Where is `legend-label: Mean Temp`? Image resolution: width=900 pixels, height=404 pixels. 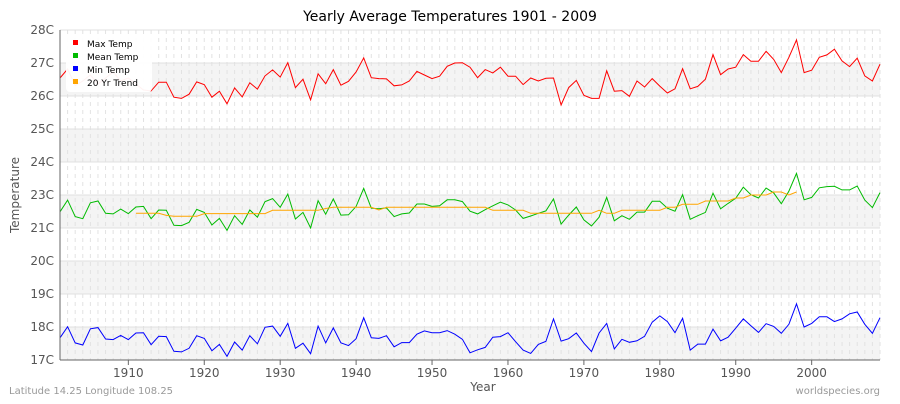
legend-label: Mean Temp is located at coordinates (113, 58).